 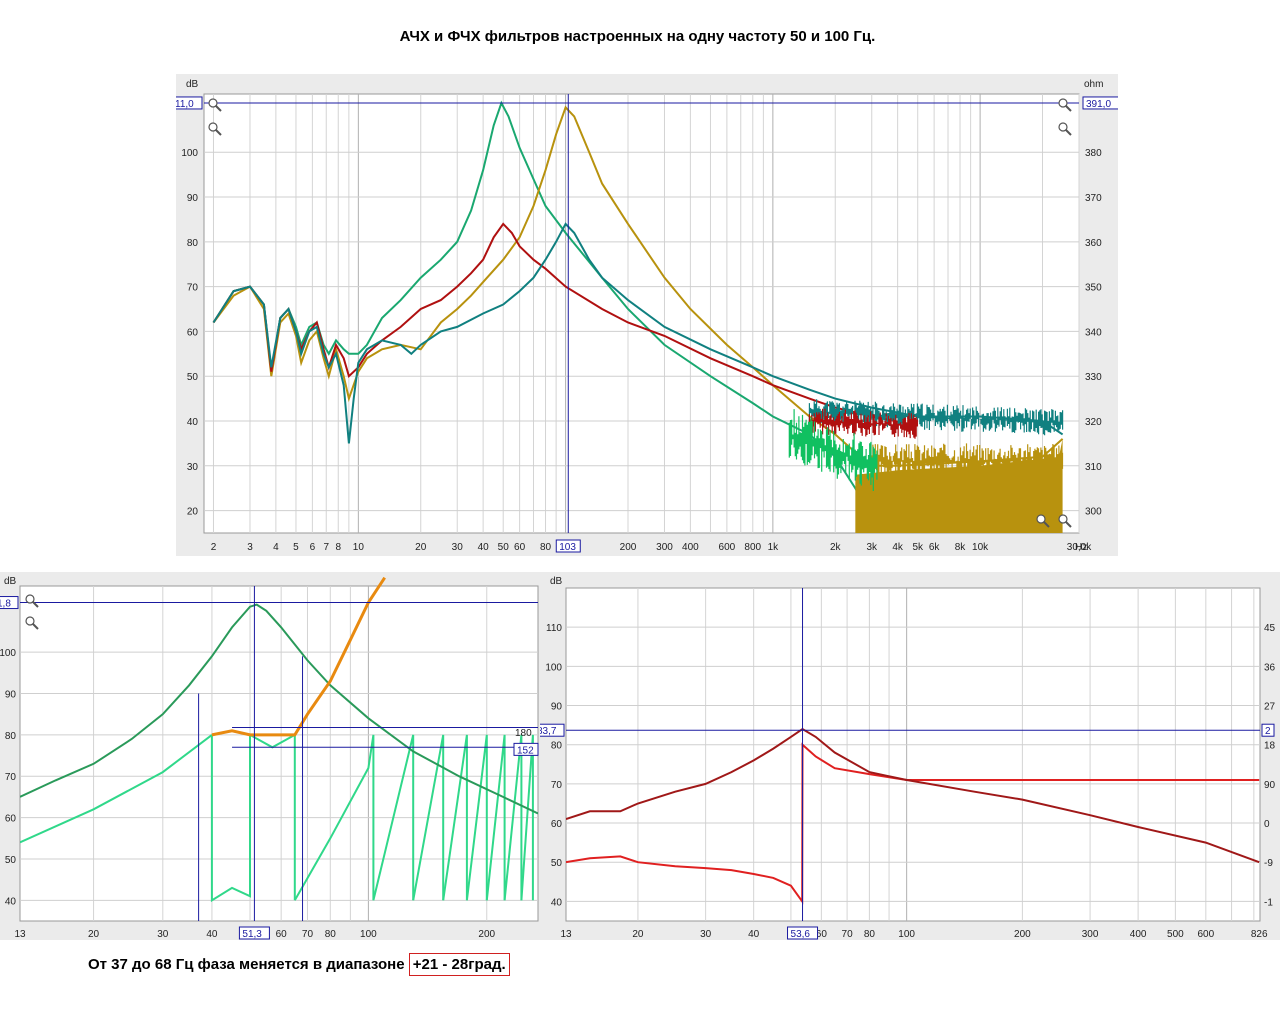 I want to click on y2-unit-label: ohm, so click(x=1093, y=84).